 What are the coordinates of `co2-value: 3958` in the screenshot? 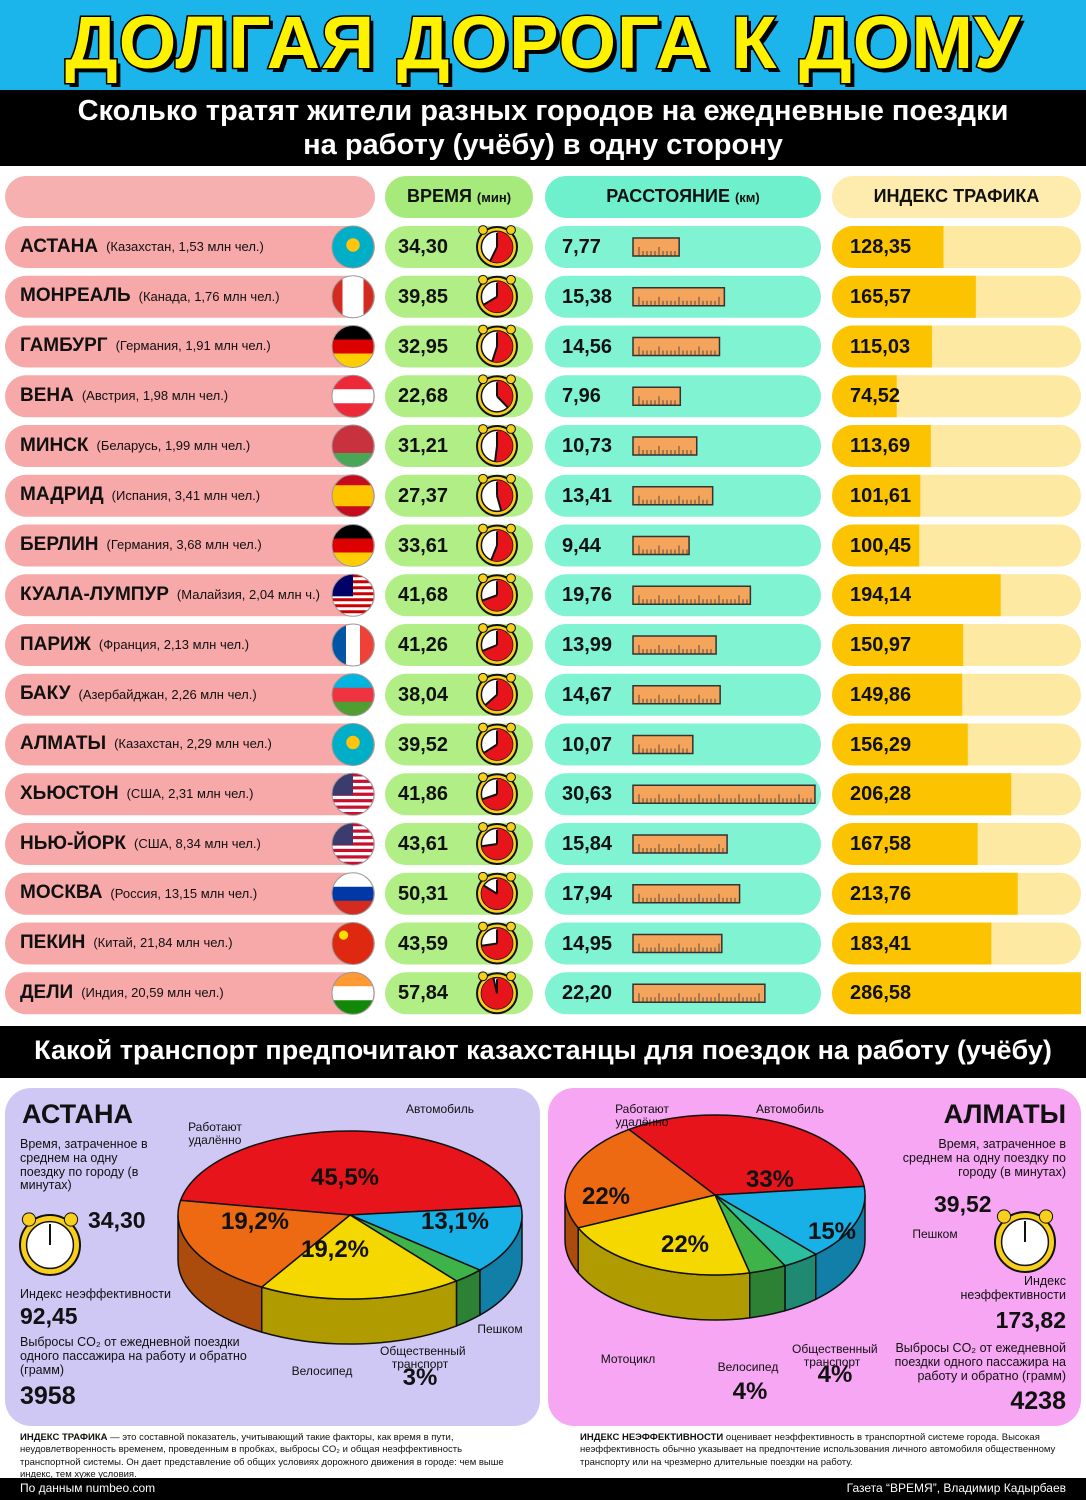 It's located at (48, 1396).